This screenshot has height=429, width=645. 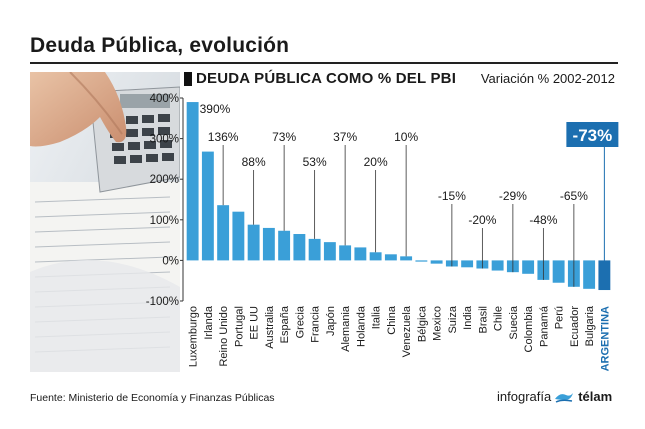 What do you see at coordinates (164, 99) in the screenshot?
I see `y-tick-label: 400%` at bounding box center [164, 99].